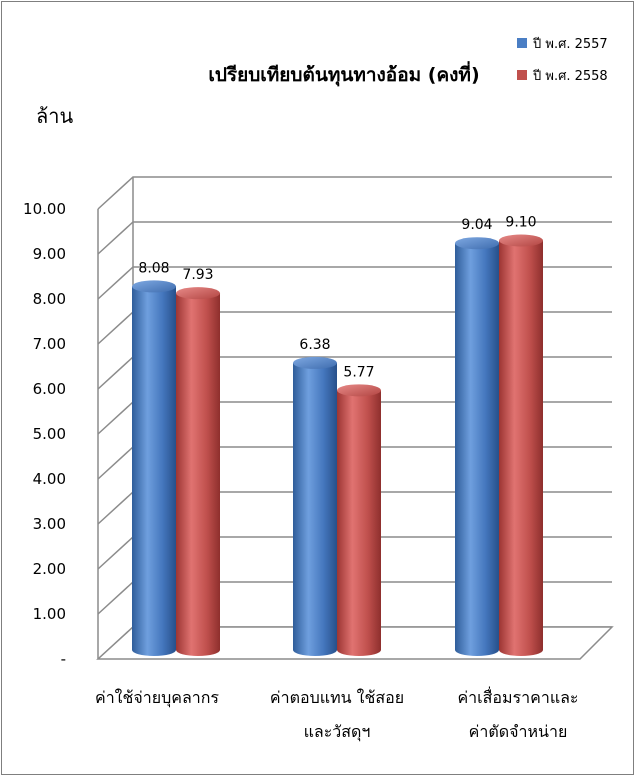 This screenshot has width=637, height=778. I want to click on bar: 5.77, so click(359, 510).